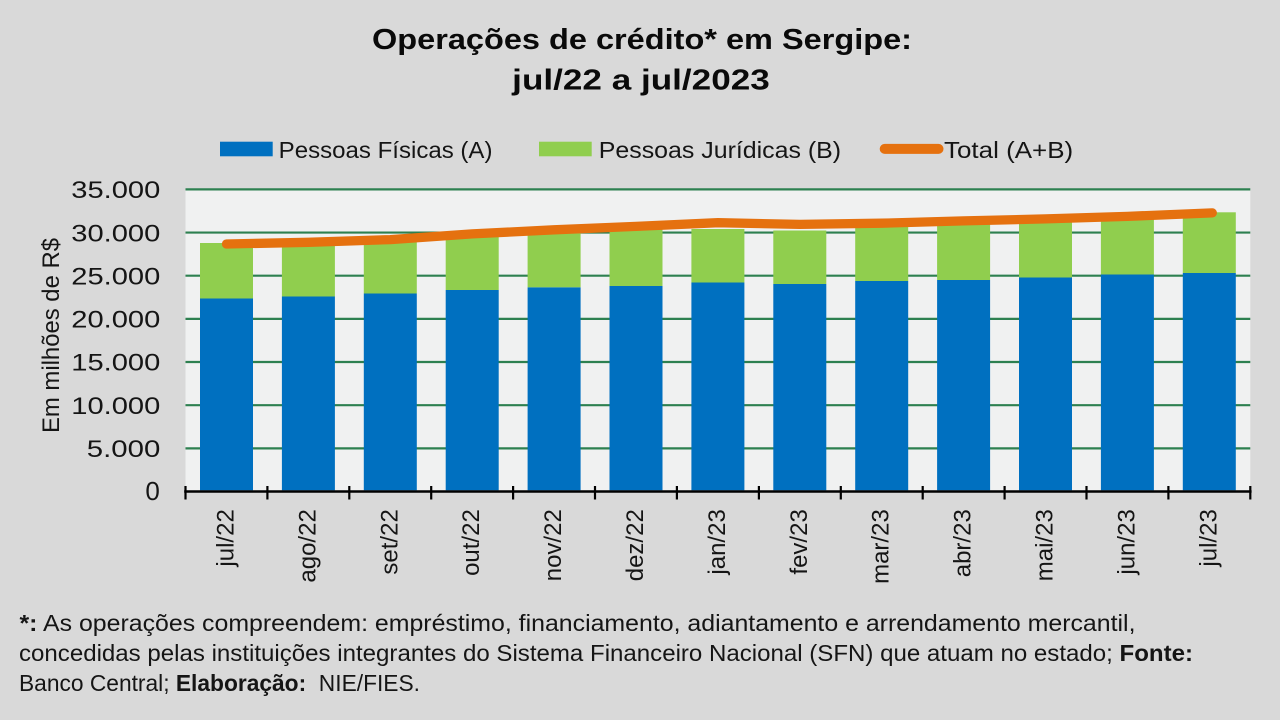 This screenshot has height=720, width=1280. I want to click on svg-text: 0, so click(152, 491).